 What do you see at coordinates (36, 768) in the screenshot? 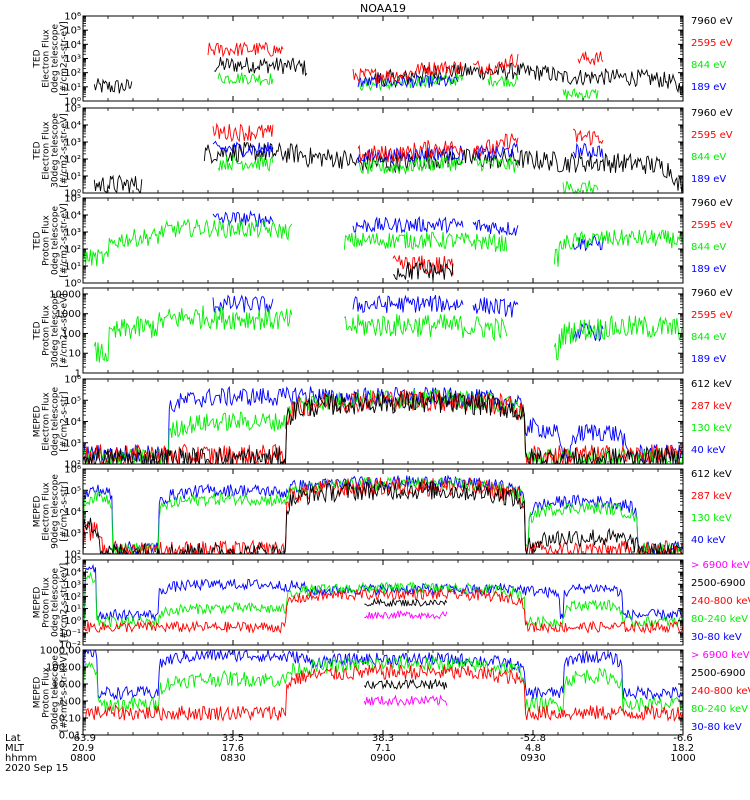
I see `date-label: 2020 Sep 15` at bounding box center [36, 768].